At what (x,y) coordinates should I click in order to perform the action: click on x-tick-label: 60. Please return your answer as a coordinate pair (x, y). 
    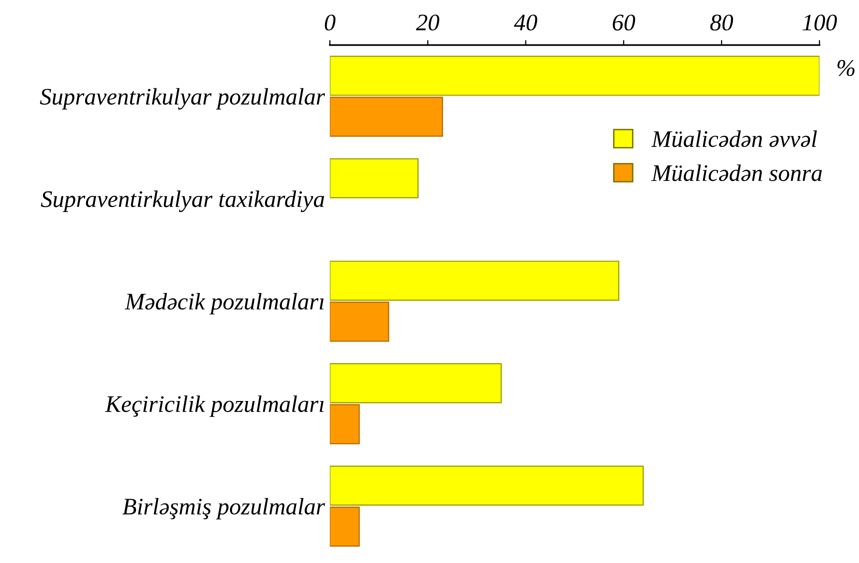
    Looking at the image, I should click on (624, 22).